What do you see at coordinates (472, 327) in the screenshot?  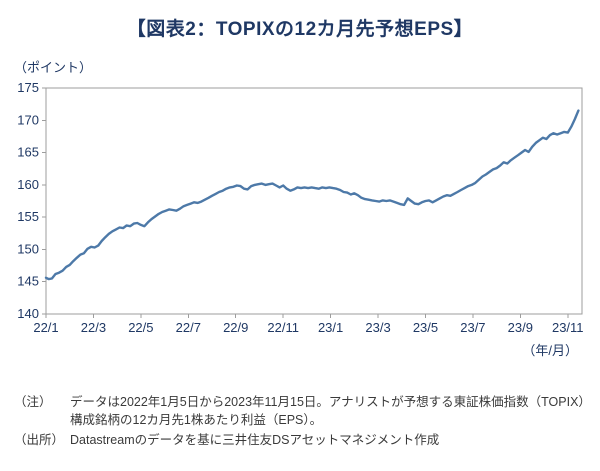 I see `svg-text: 23/7` at bounding box center [472, 327].